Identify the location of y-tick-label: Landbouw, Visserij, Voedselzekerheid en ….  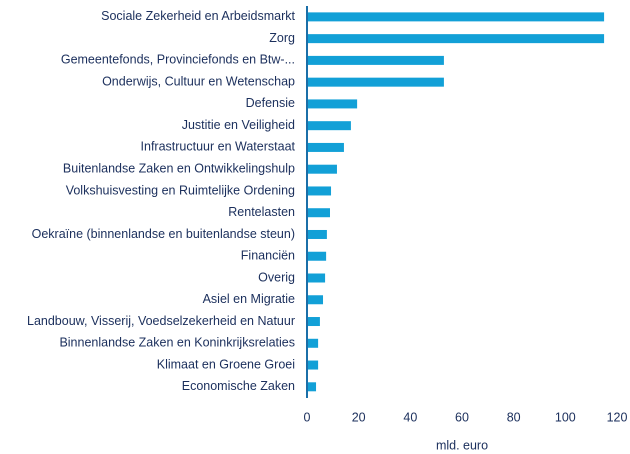
(161, 321).